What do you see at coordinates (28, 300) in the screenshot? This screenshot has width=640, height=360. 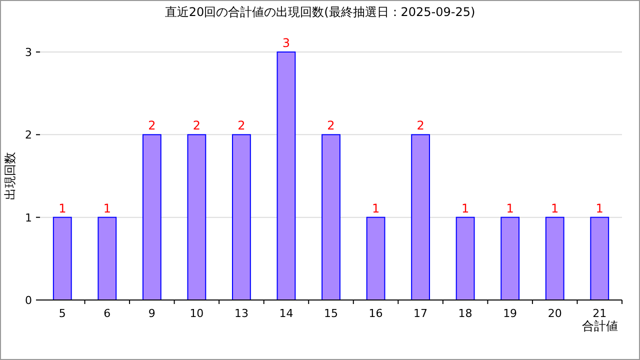 I see `y-tick-label: 0` at bounding box center [28, 300].